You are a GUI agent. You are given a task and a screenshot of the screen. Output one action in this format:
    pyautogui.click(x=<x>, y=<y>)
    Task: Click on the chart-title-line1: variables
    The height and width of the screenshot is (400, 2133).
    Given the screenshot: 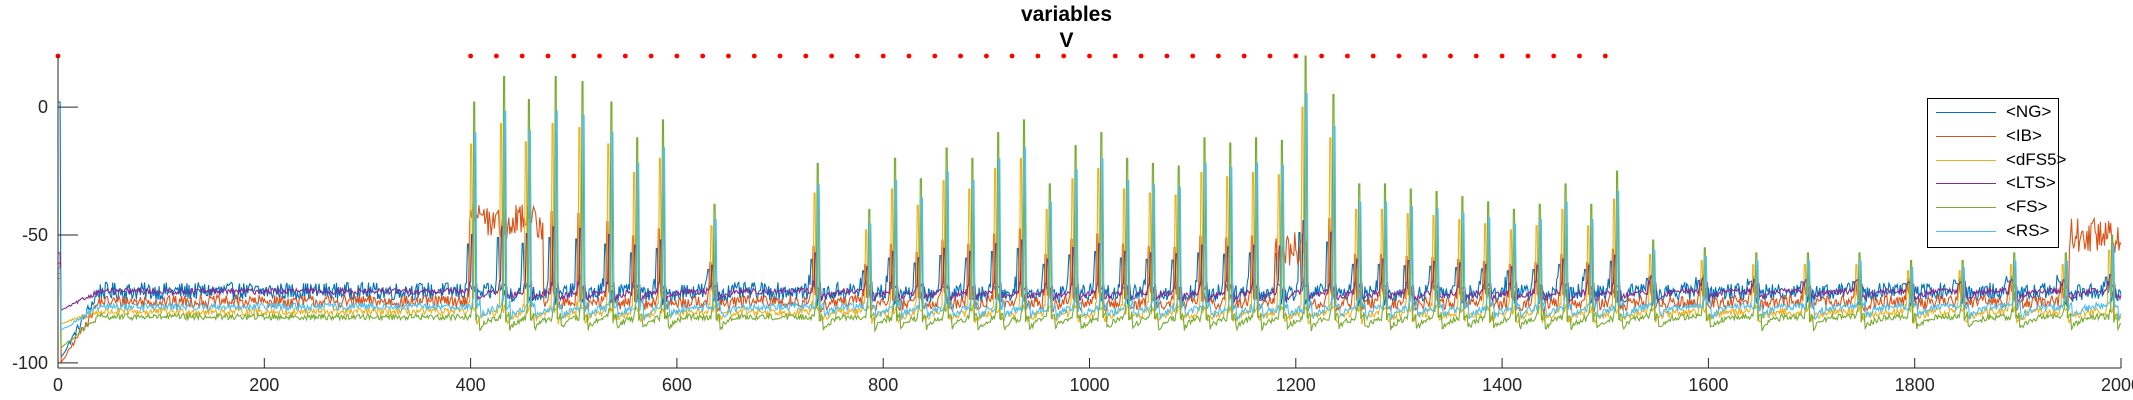 What is the action you would take?
    pyautogui.click(x=1066, y=14)
    